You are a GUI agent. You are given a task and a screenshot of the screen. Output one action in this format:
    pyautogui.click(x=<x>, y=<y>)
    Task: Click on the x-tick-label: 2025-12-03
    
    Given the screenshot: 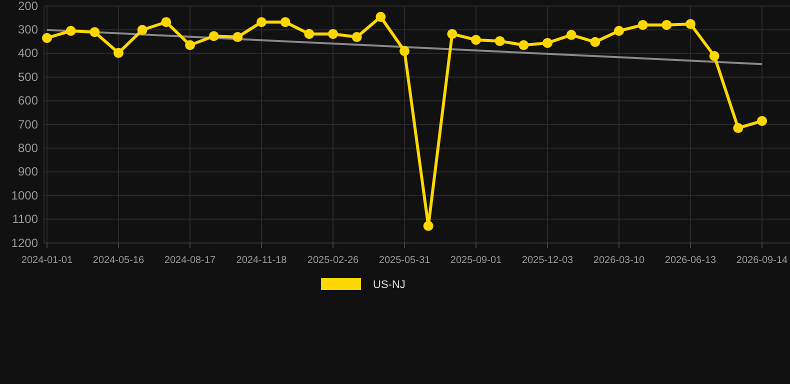 What is the action you would take?
    pyautogui.click(x=548, y=260)
    